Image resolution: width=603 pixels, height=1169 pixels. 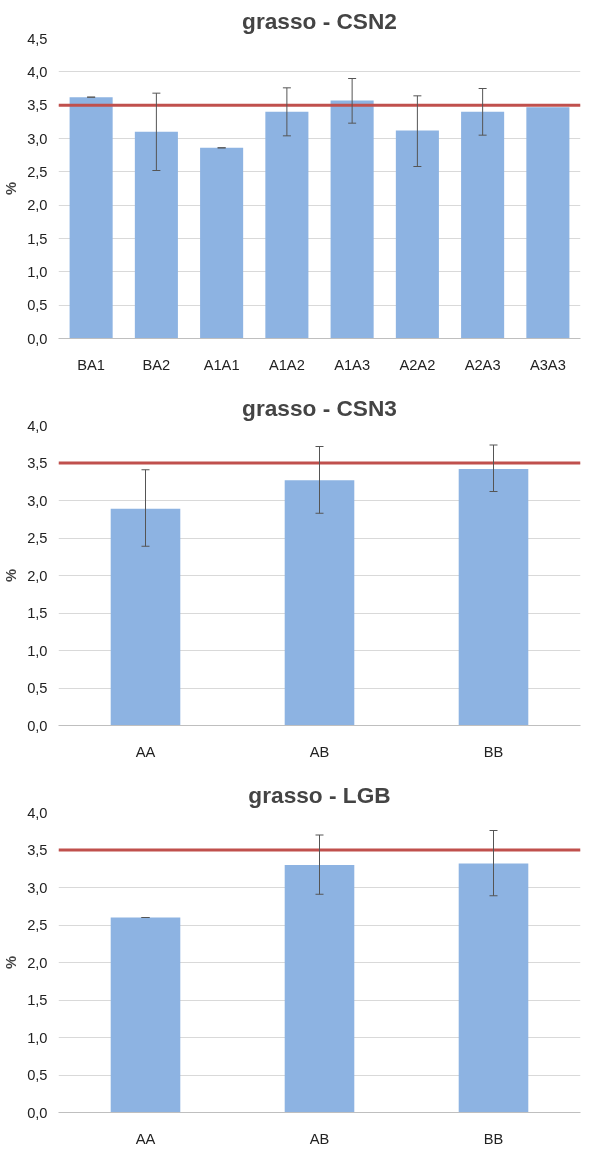 I want to click on x-tick-label: A2A2, so click(x=417, y=364).